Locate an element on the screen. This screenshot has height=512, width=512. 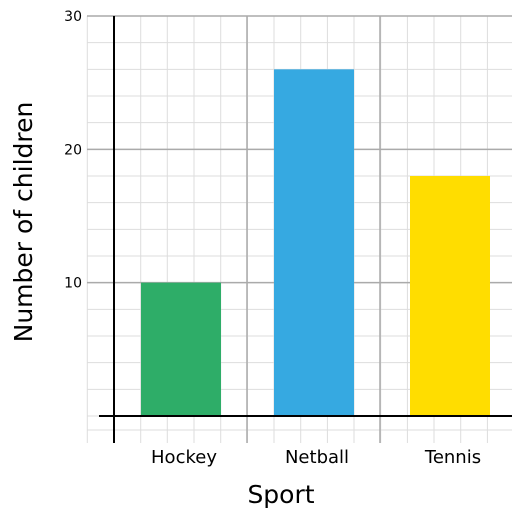
bar-netball is located at coordinates (314, 242).